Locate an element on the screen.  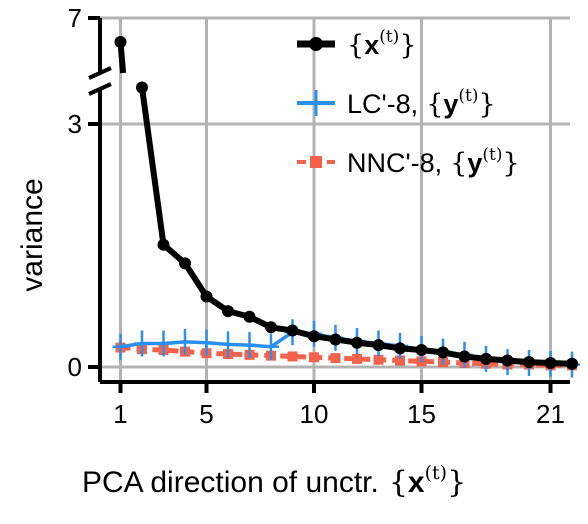
x-tick-label-15: 15 is located at coordinates (421, 414).